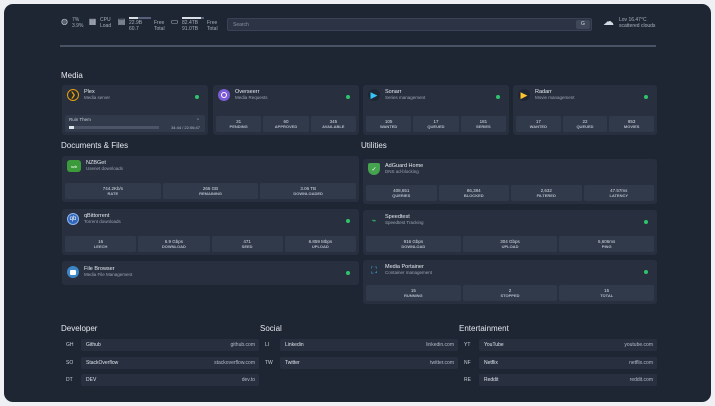 The height and width of the screenshot is (406, 715). I want to click on adguard-sub: DNS ad-blocking, so click(402, 171).